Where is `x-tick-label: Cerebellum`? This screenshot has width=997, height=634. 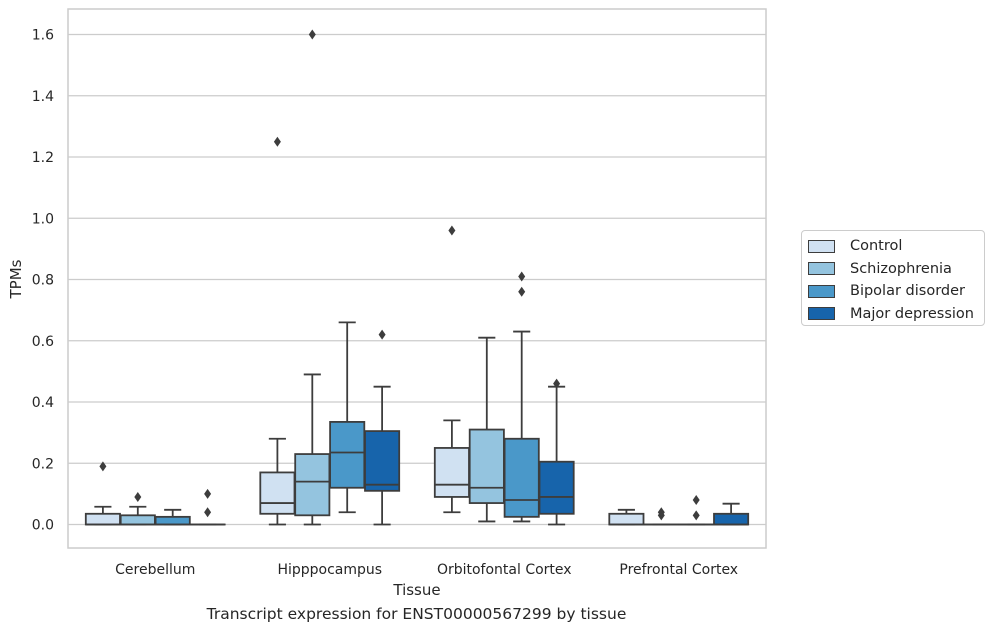
x-tick-label: Cerebellum is located at coordinates (155, 570).